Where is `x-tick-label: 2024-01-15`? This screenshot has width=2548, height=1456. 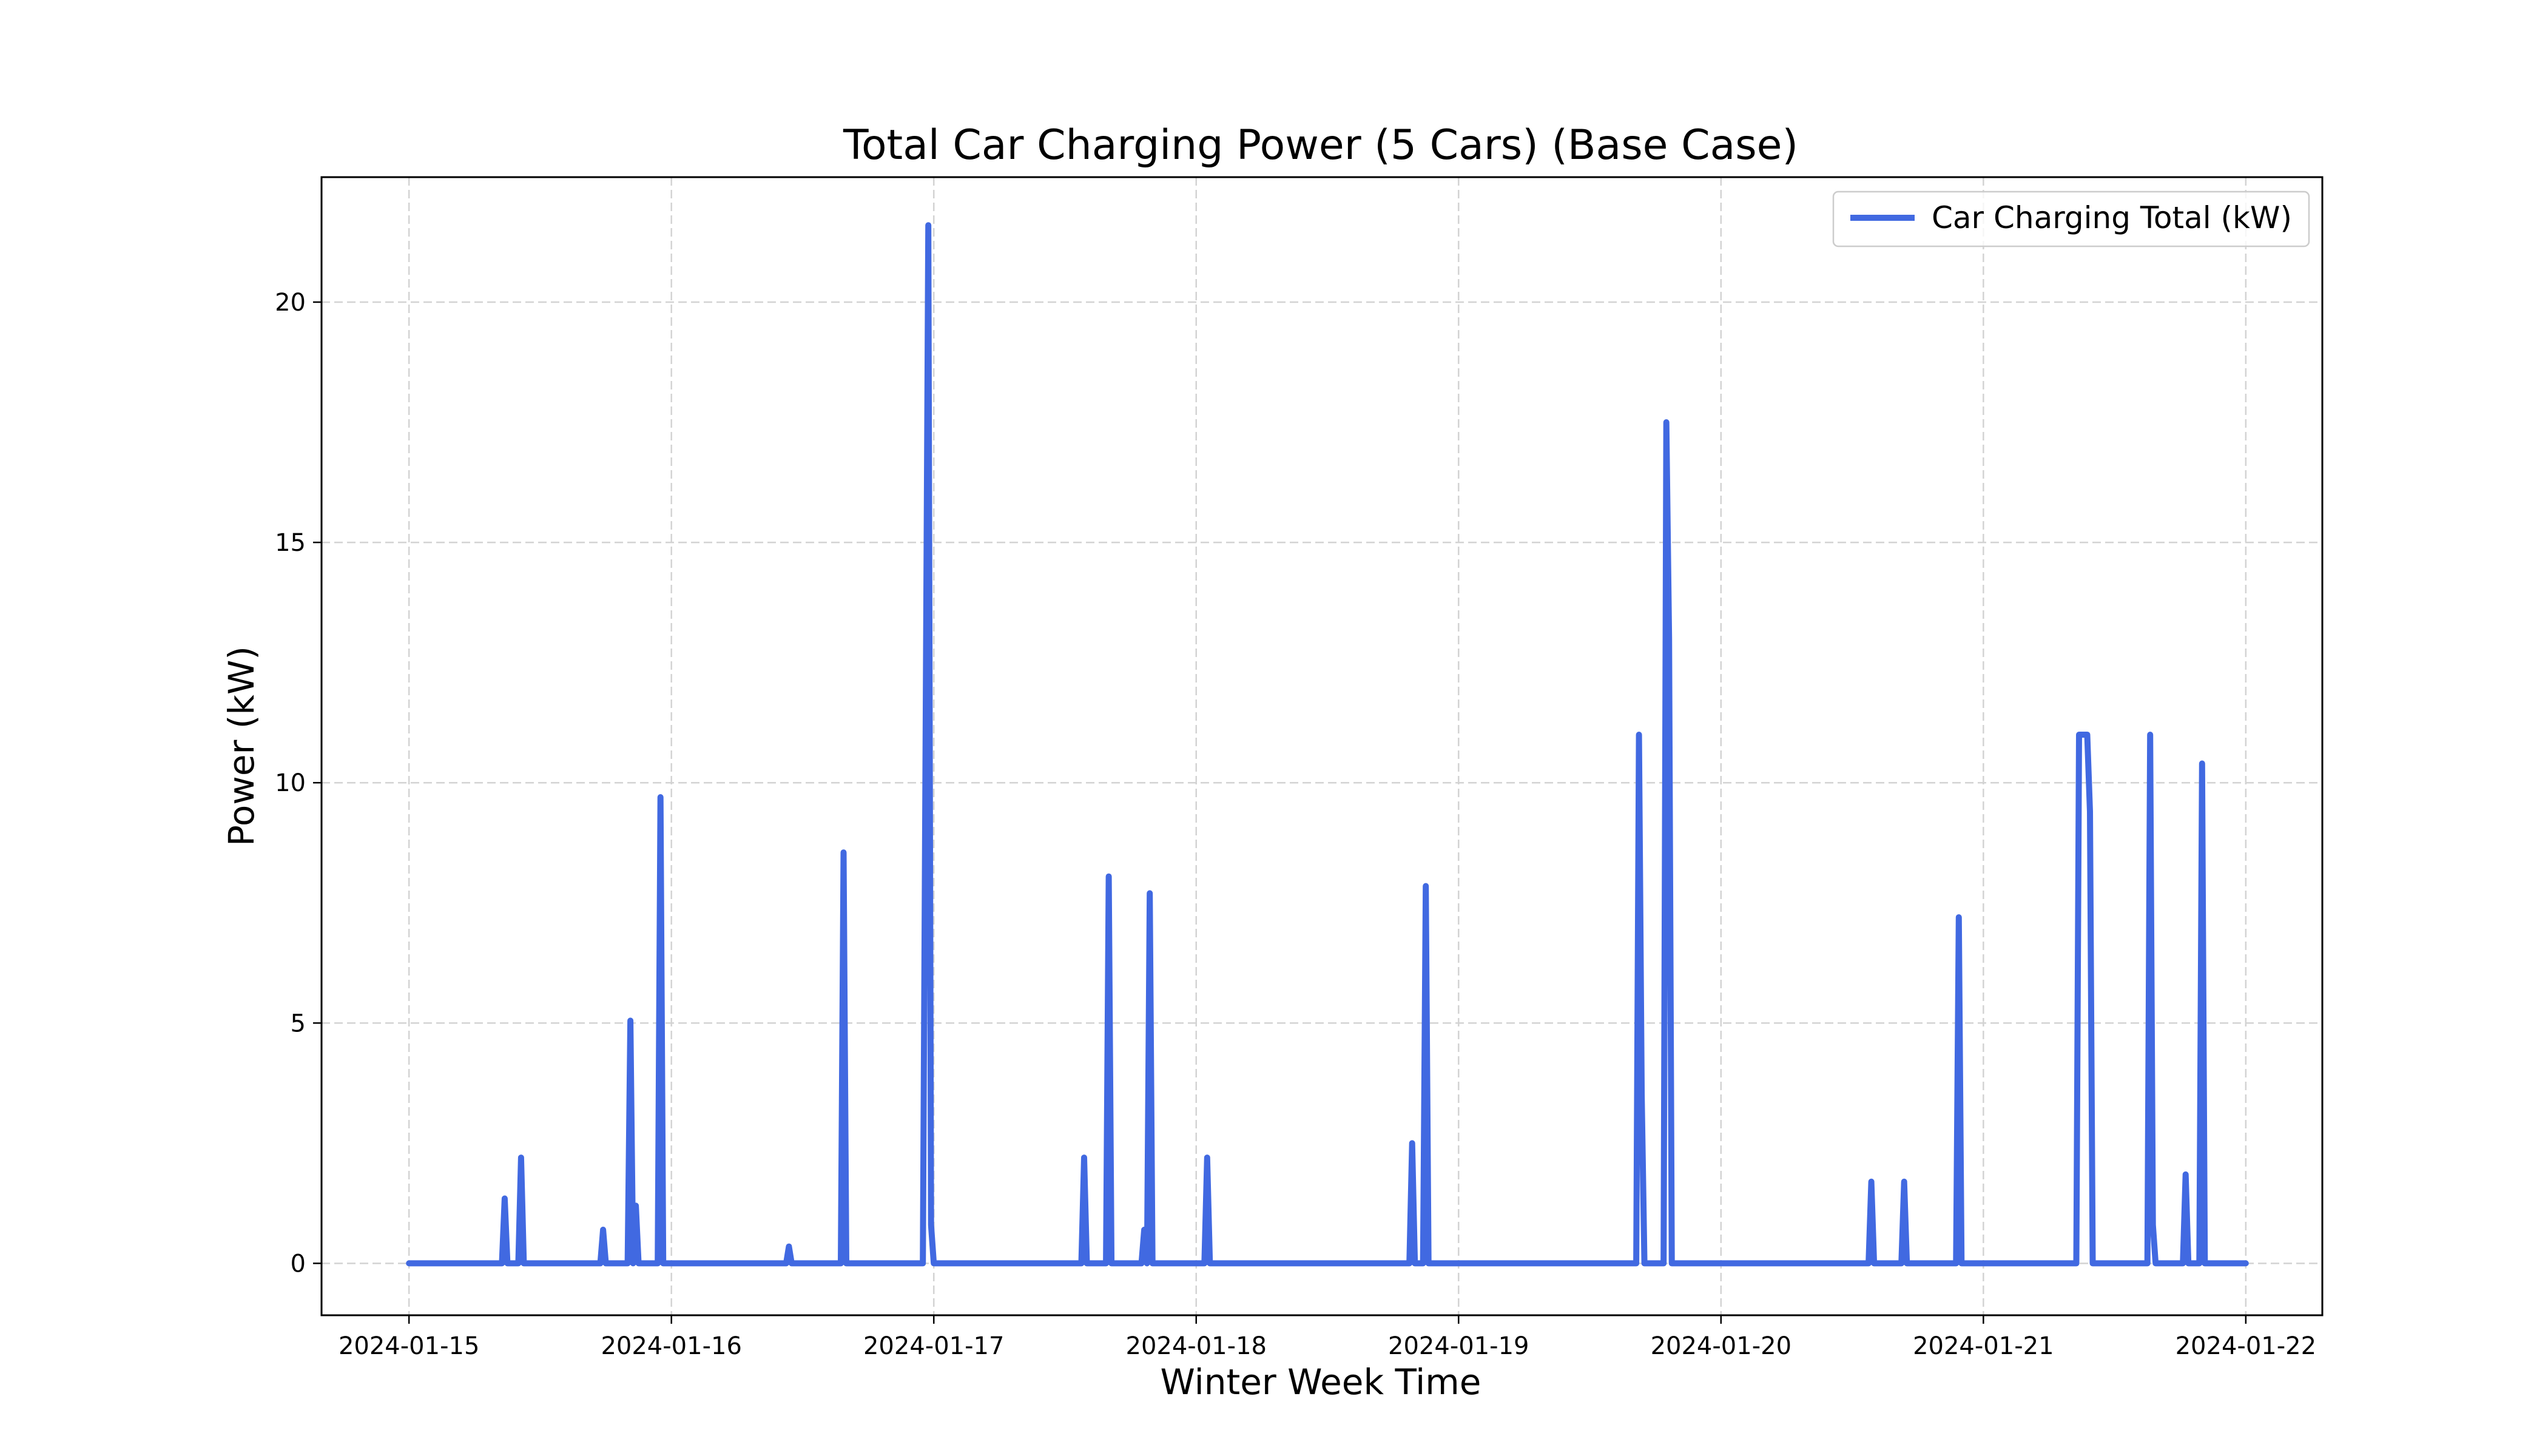 x-tick-label: 2024-01-15 is located at coordinates (409, 1346).